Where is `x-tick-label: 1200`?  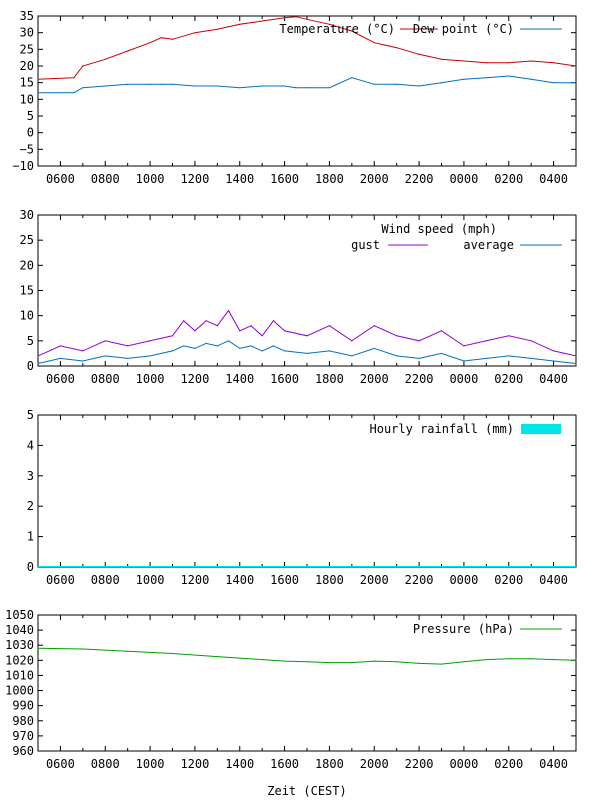
x-tick-label: 1200 is located at coordinates (194, 179).